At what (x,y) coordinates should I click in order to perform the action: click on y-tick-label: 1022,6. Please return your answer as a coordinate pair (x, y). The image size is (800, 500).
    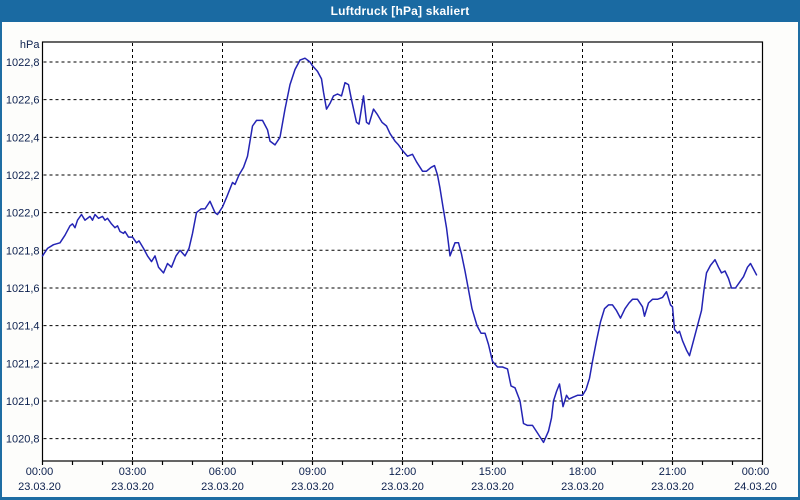
    Looking at the image, I should click on (23, 101).